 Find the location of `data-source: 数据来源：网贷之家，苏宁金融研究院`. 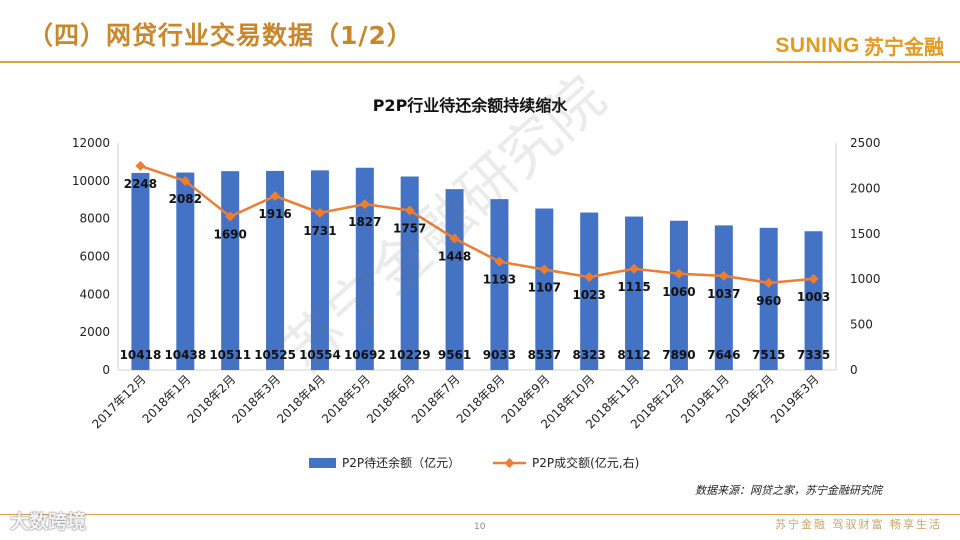

data-source: 数据来源：网贷之家，苏宁金融研究院 is located at coordinates (788, 490).